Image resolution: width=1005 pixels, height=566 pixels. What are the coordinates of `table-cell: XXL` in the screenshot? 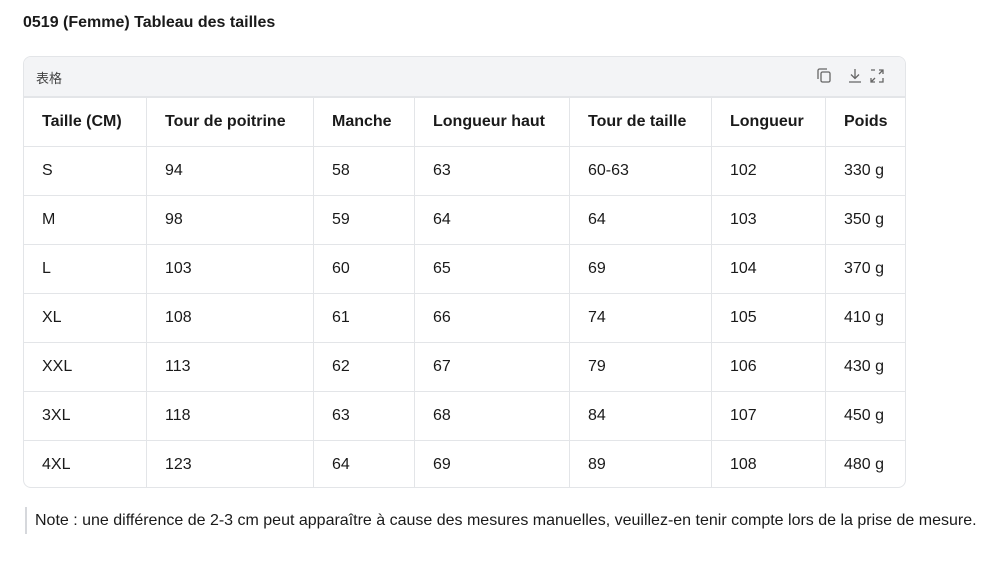 It's located at (85, 367).